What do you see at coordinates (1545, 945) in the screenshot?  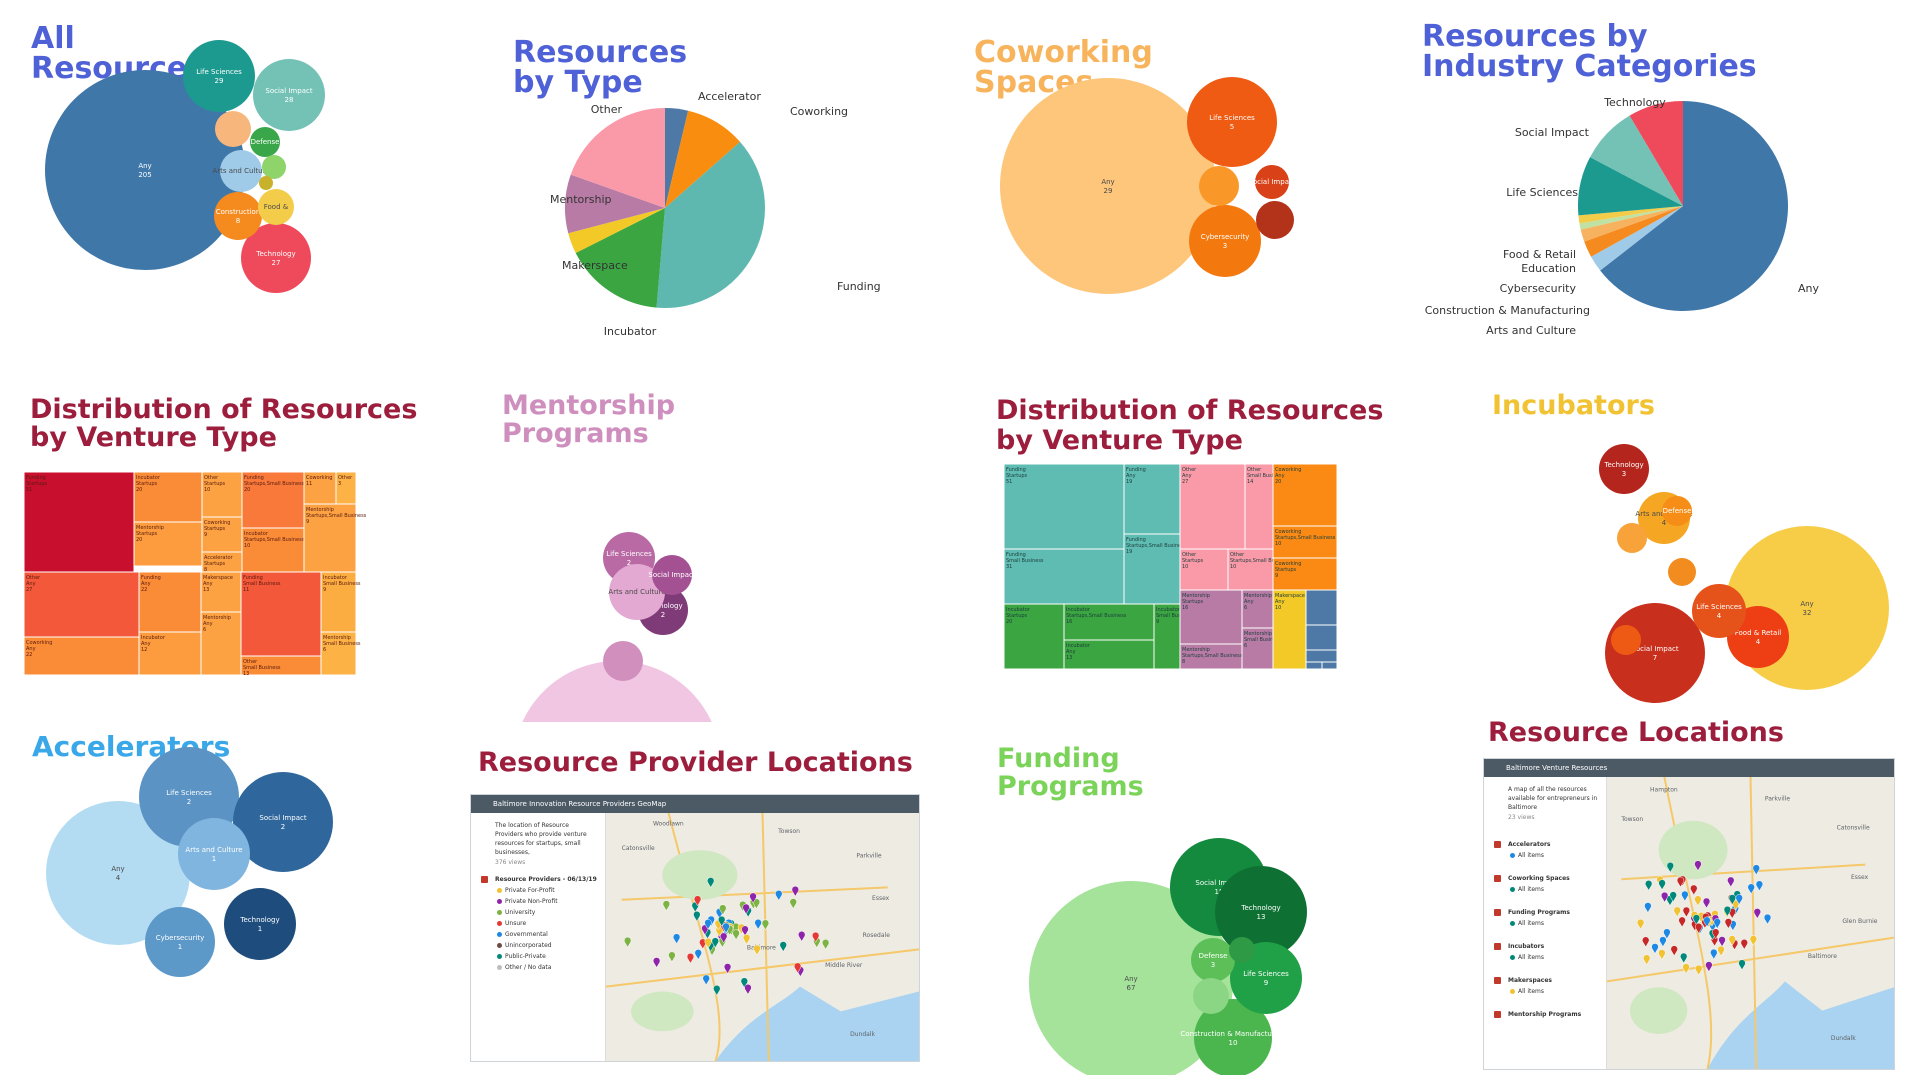 I see `map-layer-title: Incubators` at bounding box center [1545, 945].